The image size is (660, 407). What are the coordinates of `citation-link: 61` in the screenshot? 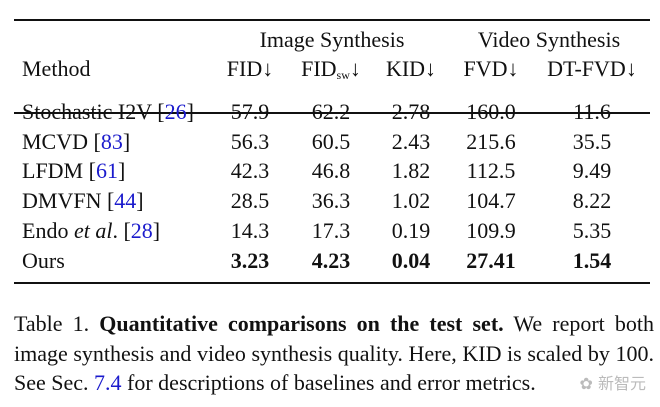 It's located at (106, 171).